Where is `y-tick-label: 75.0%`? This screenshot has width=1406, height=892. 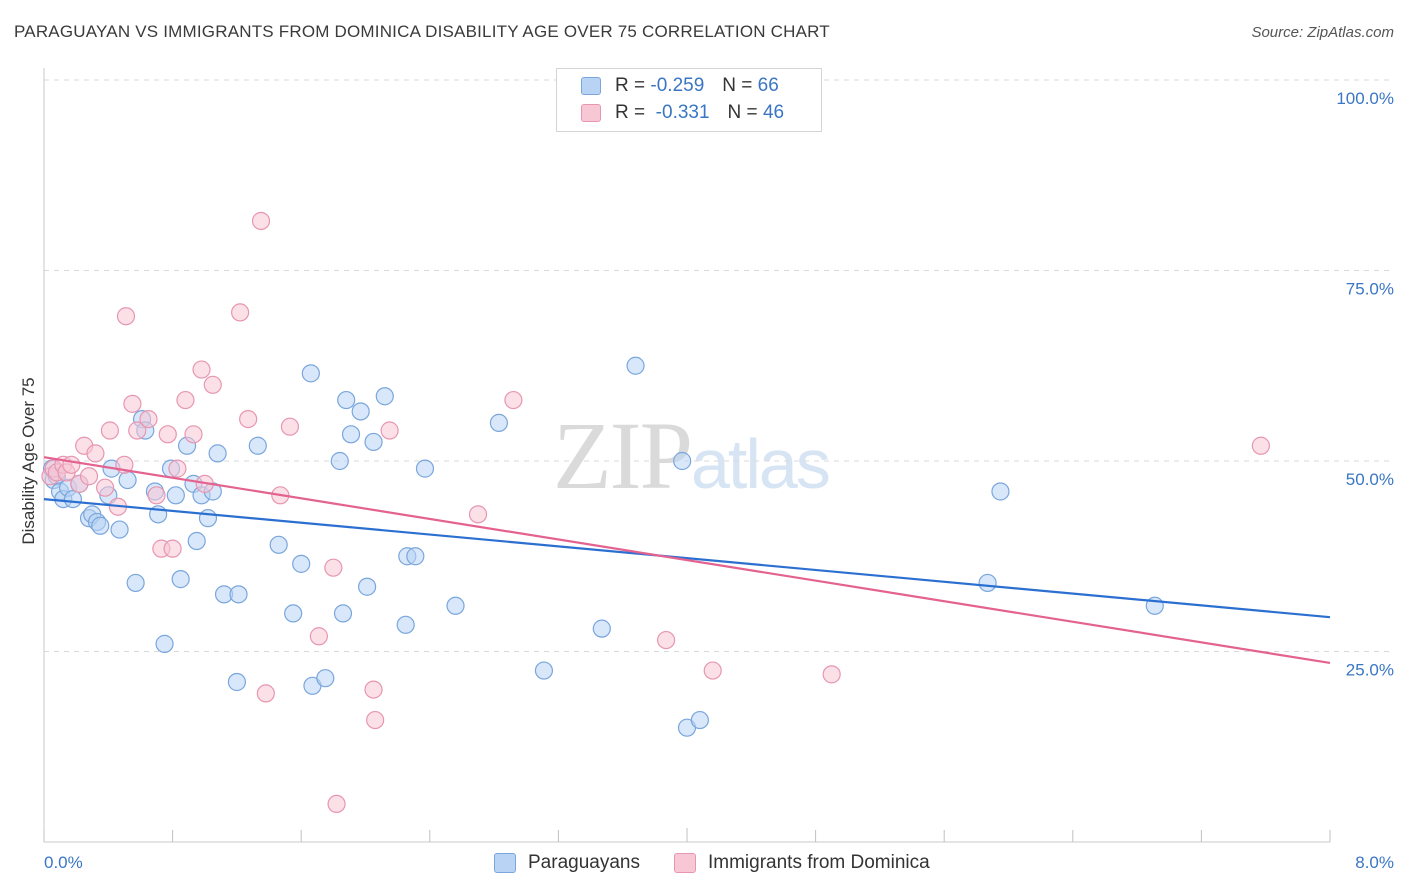 y-tick-label: 75.0% is located at coordinates (1370, 289).